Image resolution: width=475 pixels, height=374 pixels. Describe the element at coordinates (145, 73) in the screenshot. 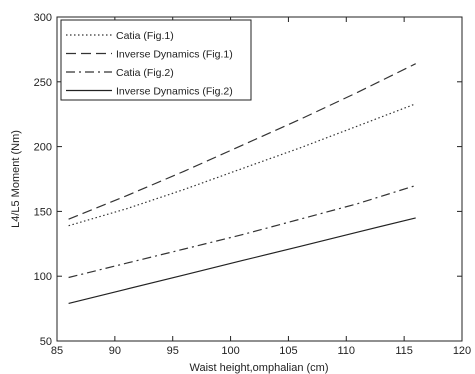

I see `legend-label: Catia (Fig.2)` at that location.